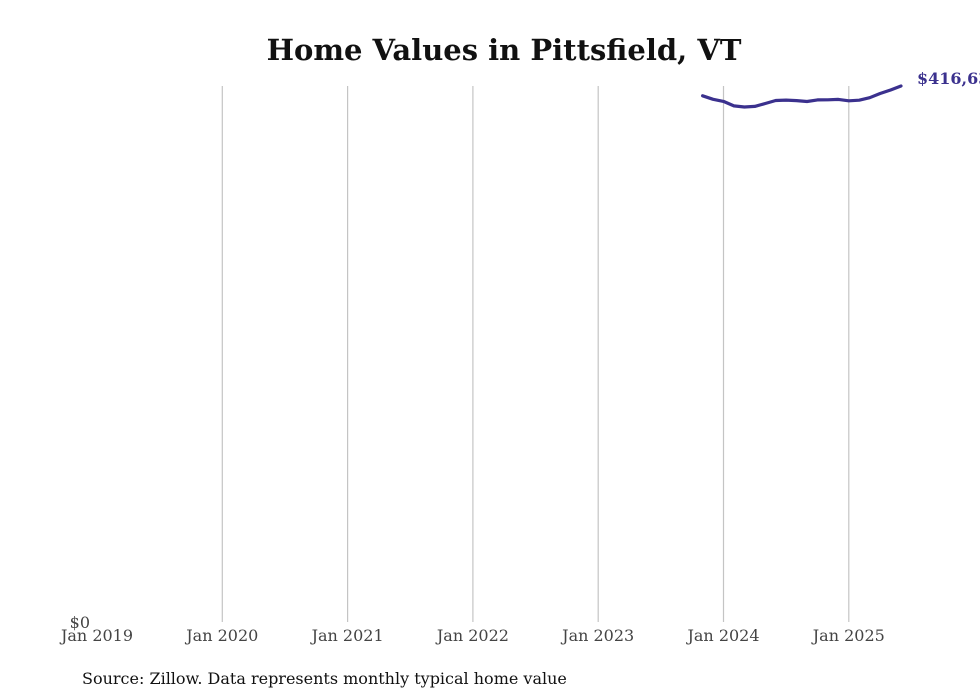 The image size is (980, 699). I want to click on x-tick-label: Jan 2024, so click(722, 635).